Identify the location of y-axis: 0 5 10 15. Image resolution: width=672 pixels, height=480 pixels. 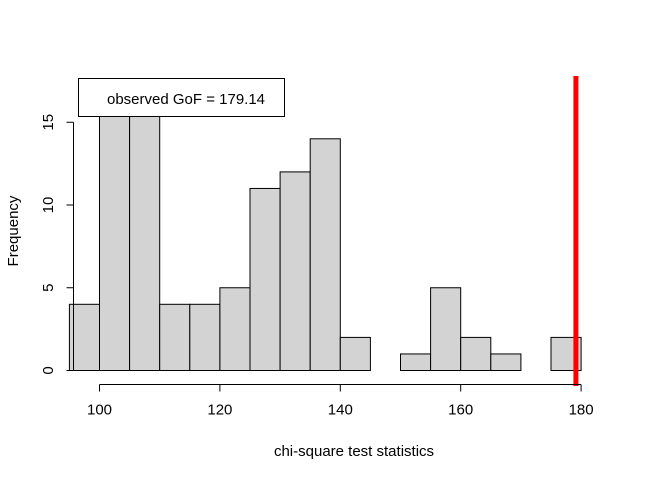
(57, 244).